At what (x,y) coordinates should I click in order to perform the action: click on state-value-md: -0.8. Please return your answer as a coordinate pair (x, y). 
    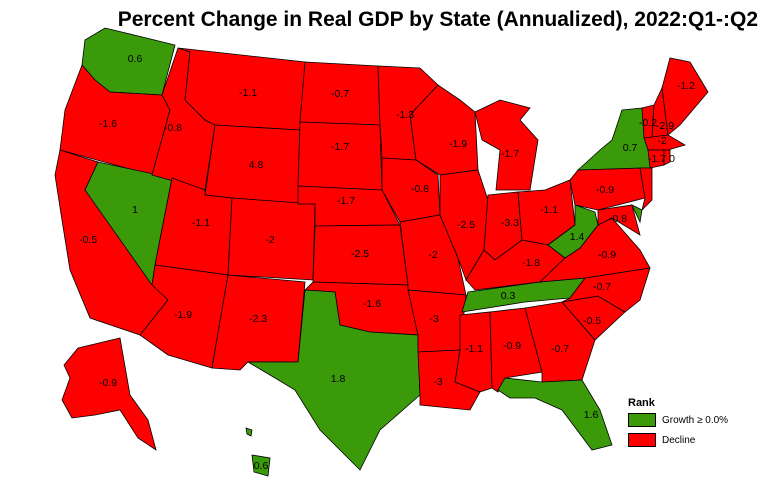
    Looking at the image, I should click on (618, 219).